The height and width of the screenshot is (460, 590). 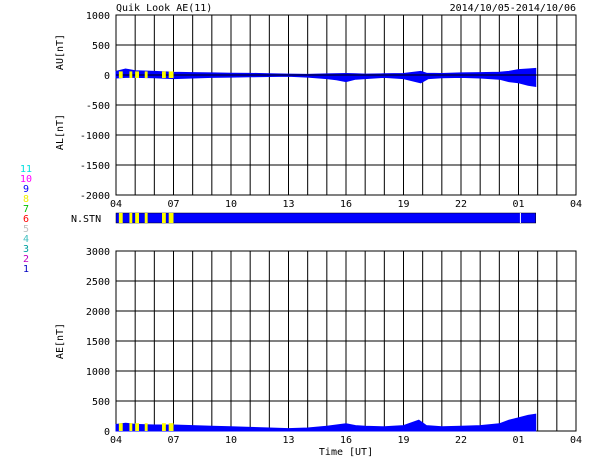 I want to click on au-al-x-ticks: 04 07 10 13 16 19 22 01 04, so click(x=346, y=204).